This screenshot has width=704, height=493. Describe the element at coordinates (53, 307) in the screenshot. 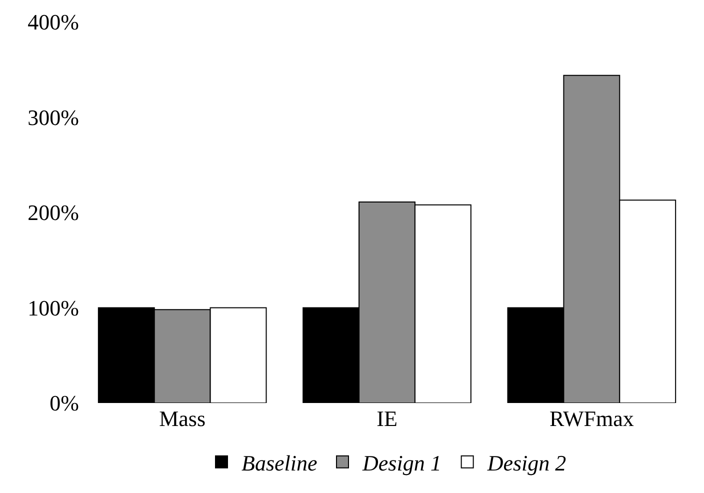

I see `y-tick-label: 100%` at that location.